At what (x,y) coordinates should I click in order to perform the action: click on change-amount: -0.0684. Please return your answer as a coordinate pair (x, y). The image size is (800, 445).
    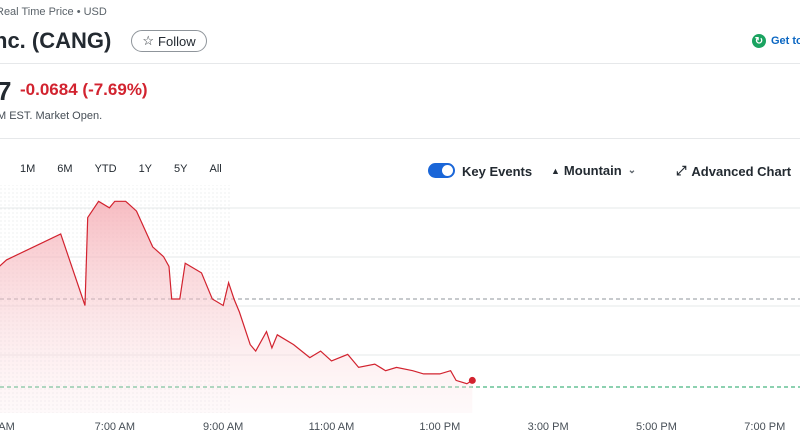
    Looking at the image, I should click on (49, 89).